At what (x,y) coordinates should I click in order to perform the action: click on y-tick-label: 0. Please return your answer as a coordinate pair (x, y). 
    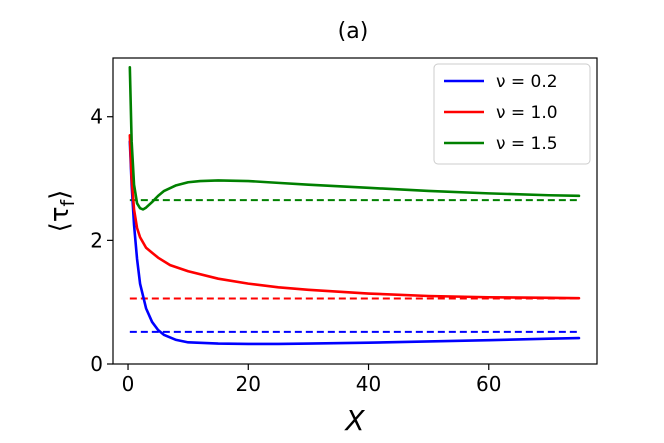
    Looking at the image, I should click on (96, 364).